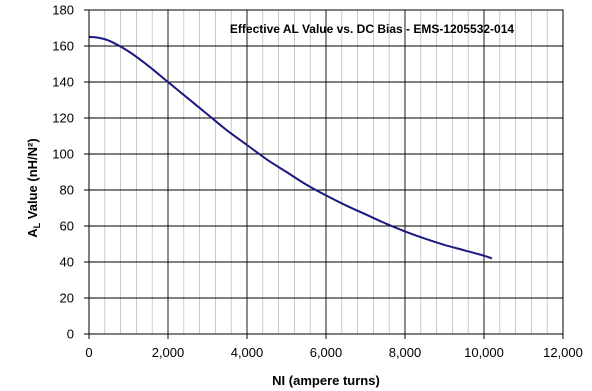  Describe the element at coordinates (168, 352) in the screenshot. I see `x-tick-label: 2,000` at that location.